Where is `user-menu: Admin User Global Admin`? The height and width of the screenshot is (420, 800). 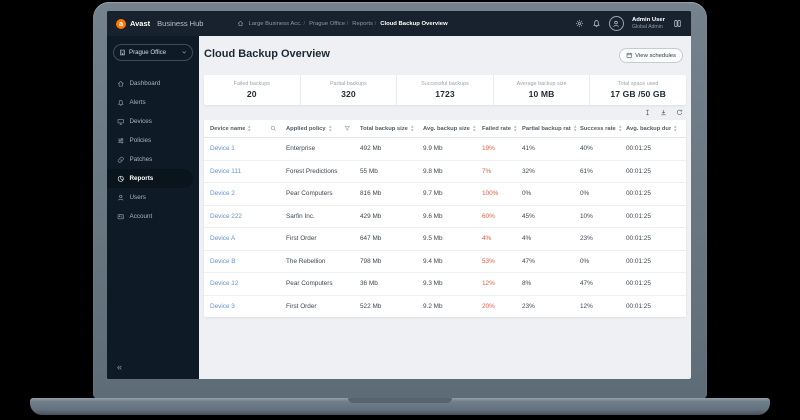 user-menu: Admin User Global Admin is located at coordinates (648, 23).